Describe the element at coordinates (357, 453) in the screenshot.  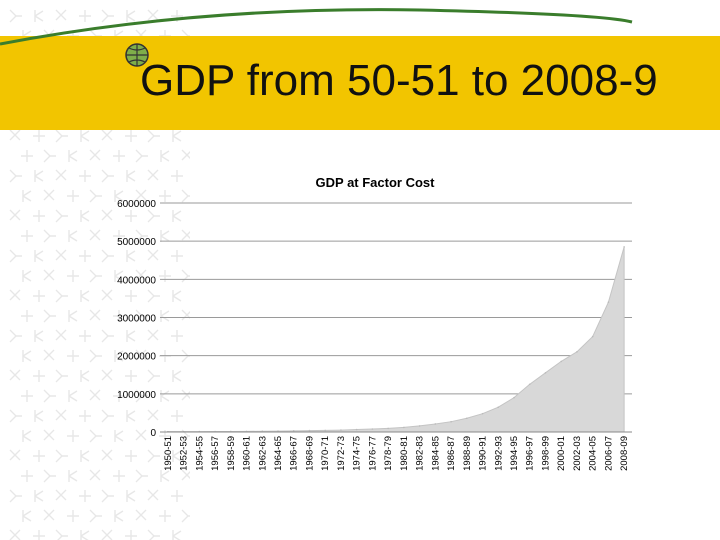
I see `x-tick-label: 1974-75` at that location.